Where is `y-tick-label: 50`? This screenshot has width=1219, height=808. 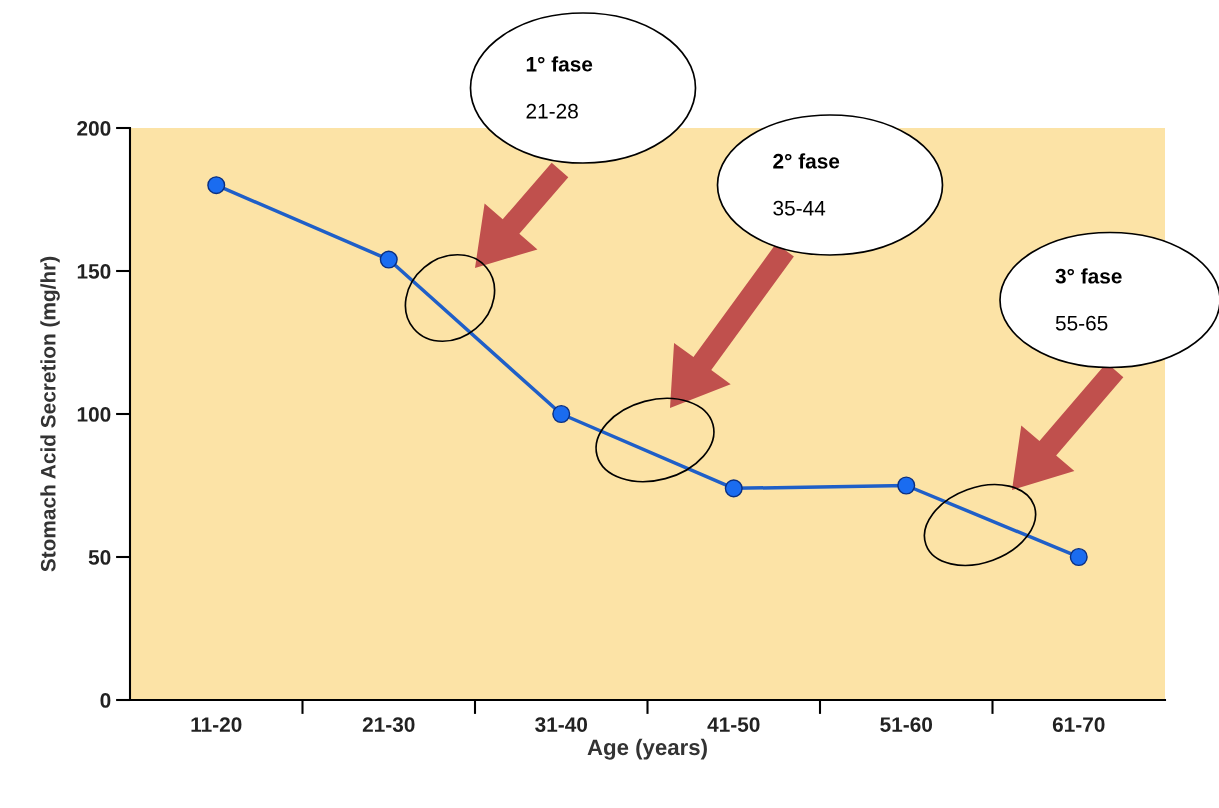 y-tick-label: 50 is located at coordinates (99, 557).